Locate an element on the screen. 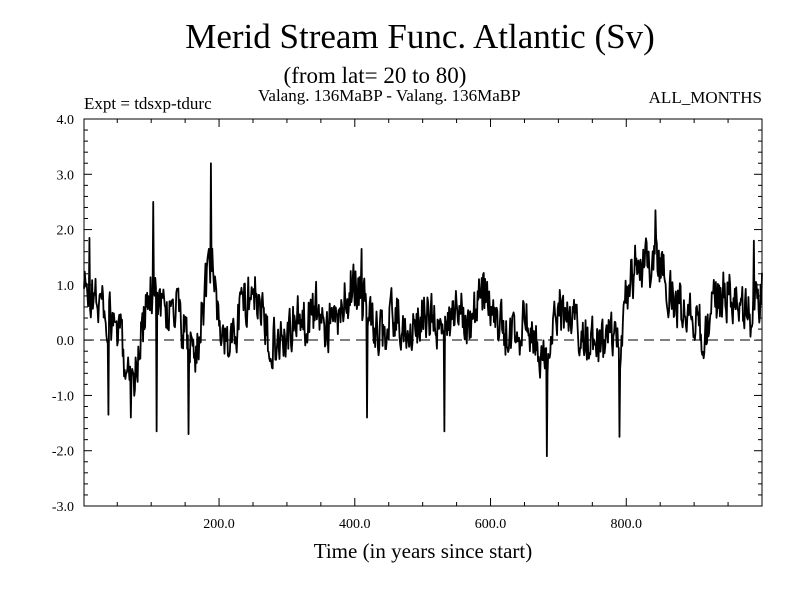 This screenshot has width=800, height=600. y-tick-label: 2.0 is located at coordinates (66, 231).